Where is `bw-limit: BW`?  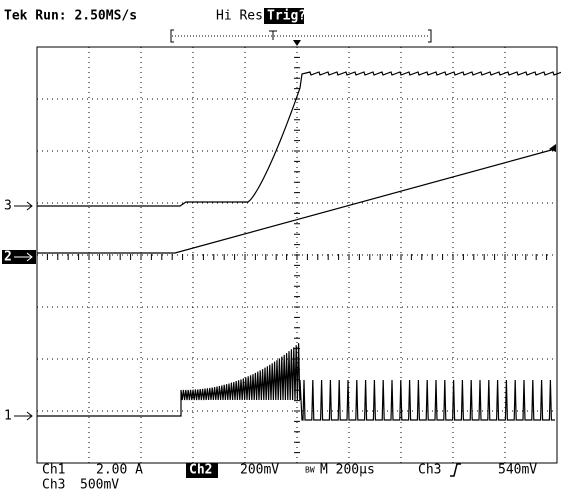 bw-limit: BW is located at coordinates (310, 470).